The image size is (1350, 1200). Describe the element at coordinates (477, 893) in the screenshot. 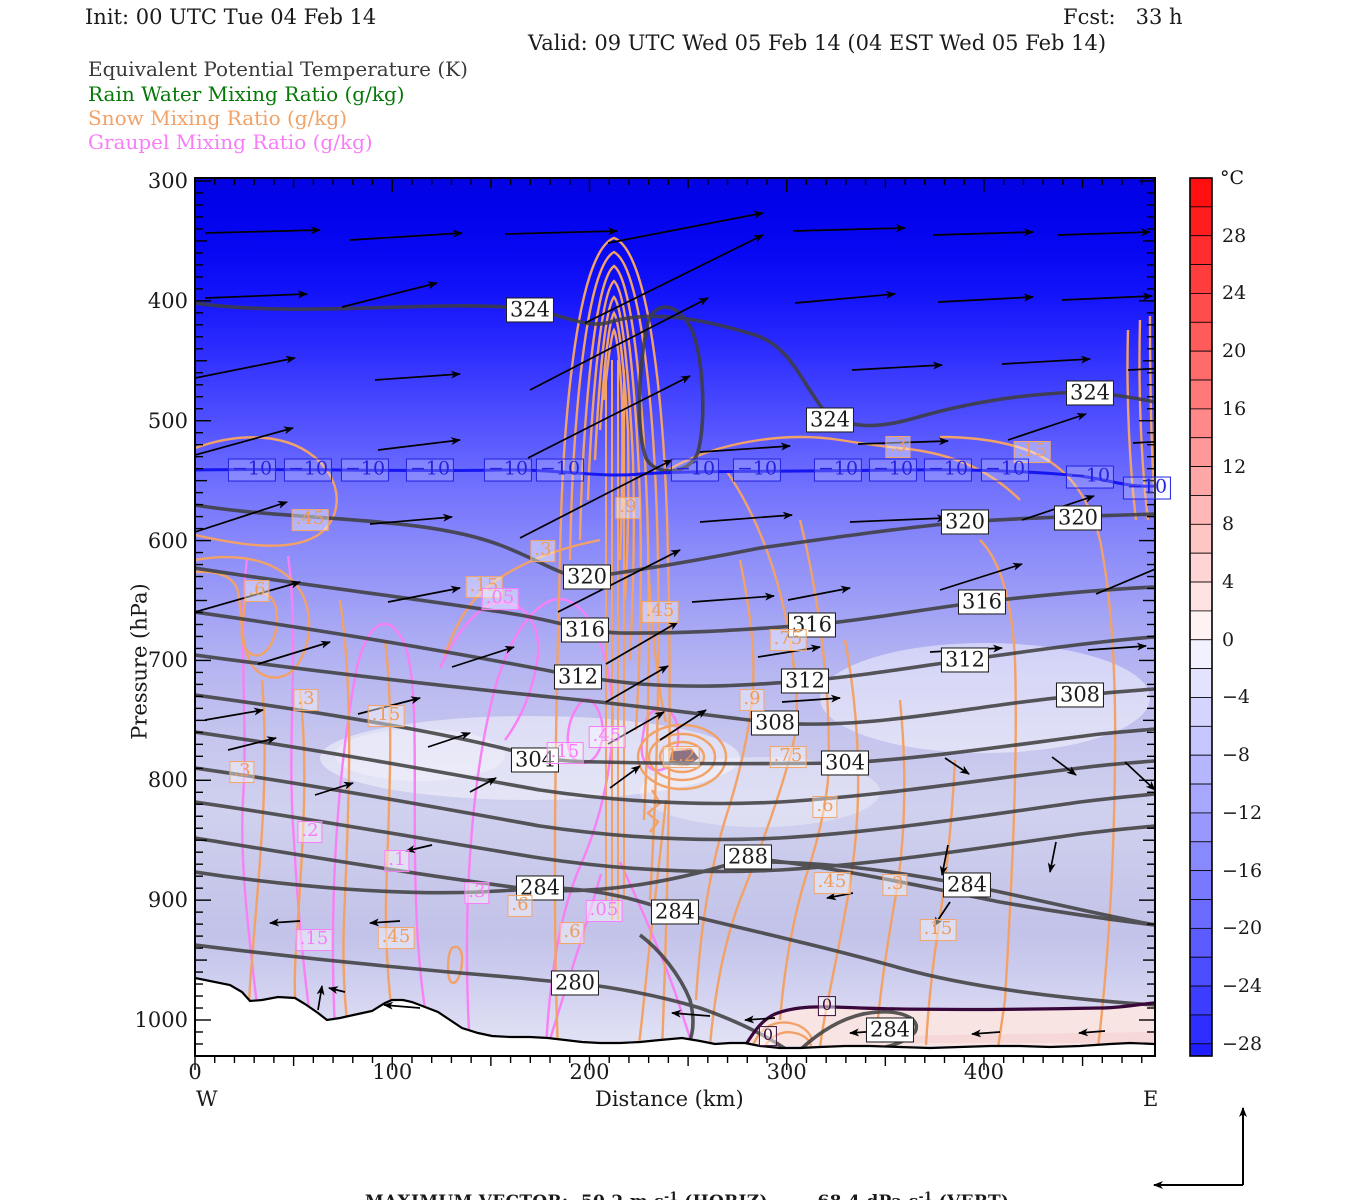

I see `graupel-contour-label: .3` at that location.